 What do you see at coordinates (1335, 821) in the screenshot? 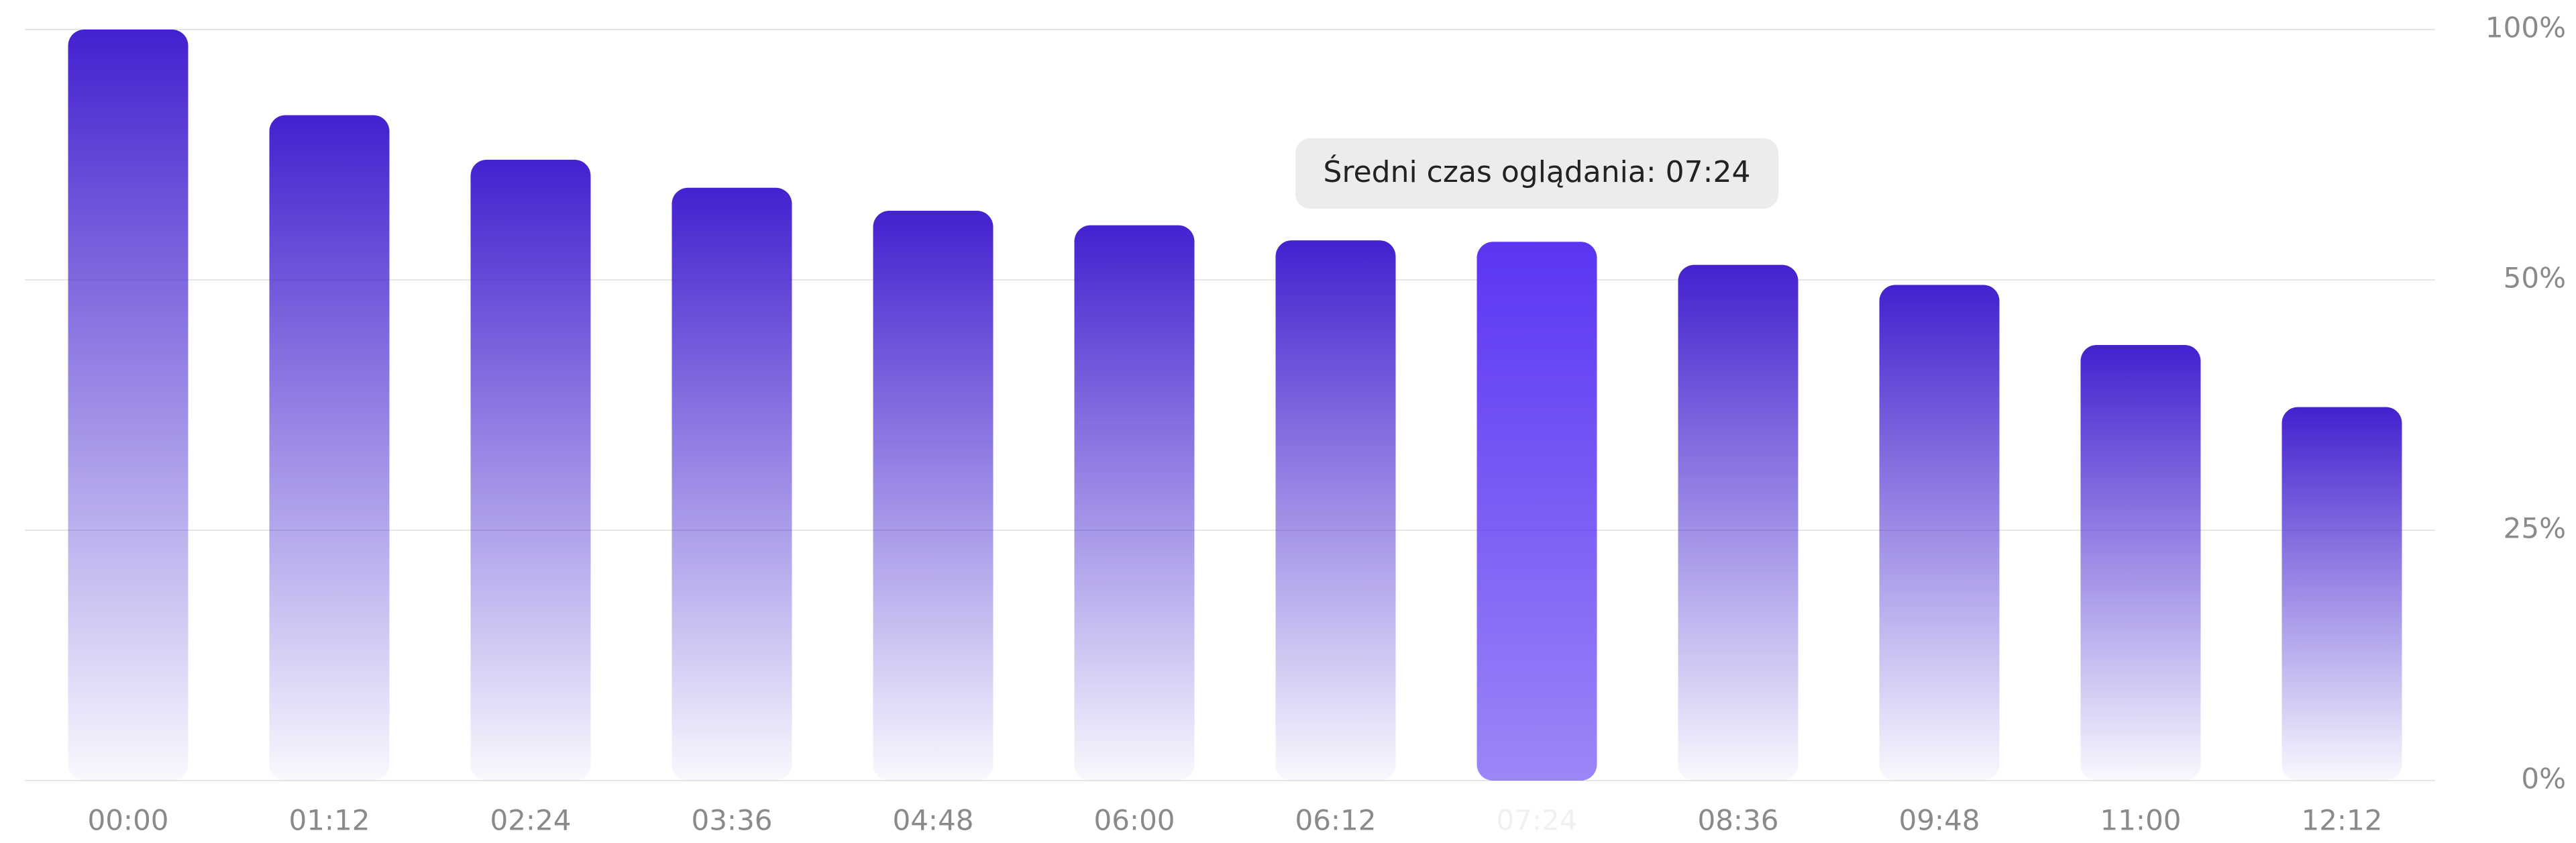
I see `x-tick-label: 06:12` at bounding box center [1335, 821].